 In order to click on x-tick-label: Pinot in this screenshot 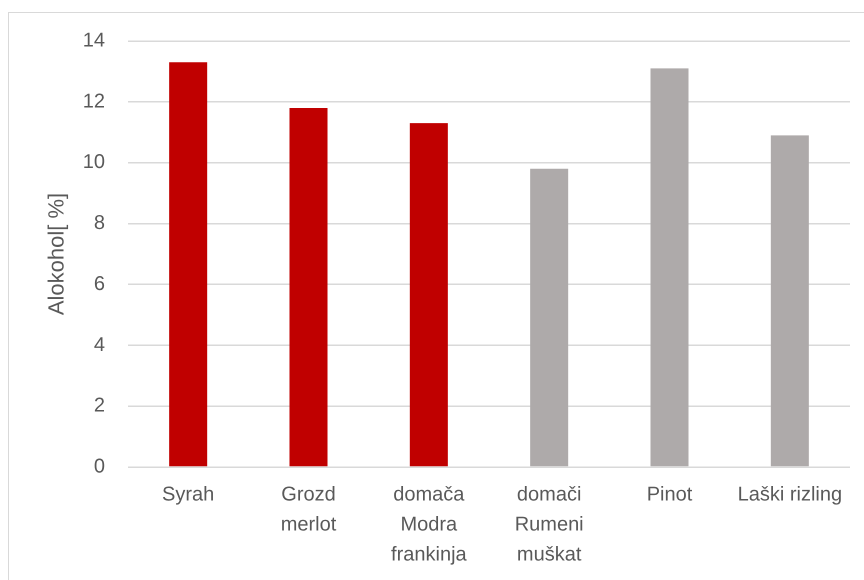, I will do `click(669, 495)`.